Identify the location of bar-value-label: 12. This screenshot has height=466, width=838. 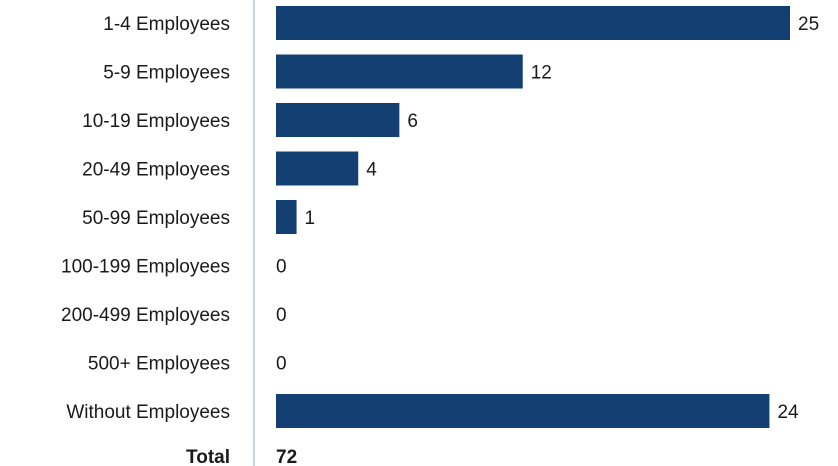
(541, 73).